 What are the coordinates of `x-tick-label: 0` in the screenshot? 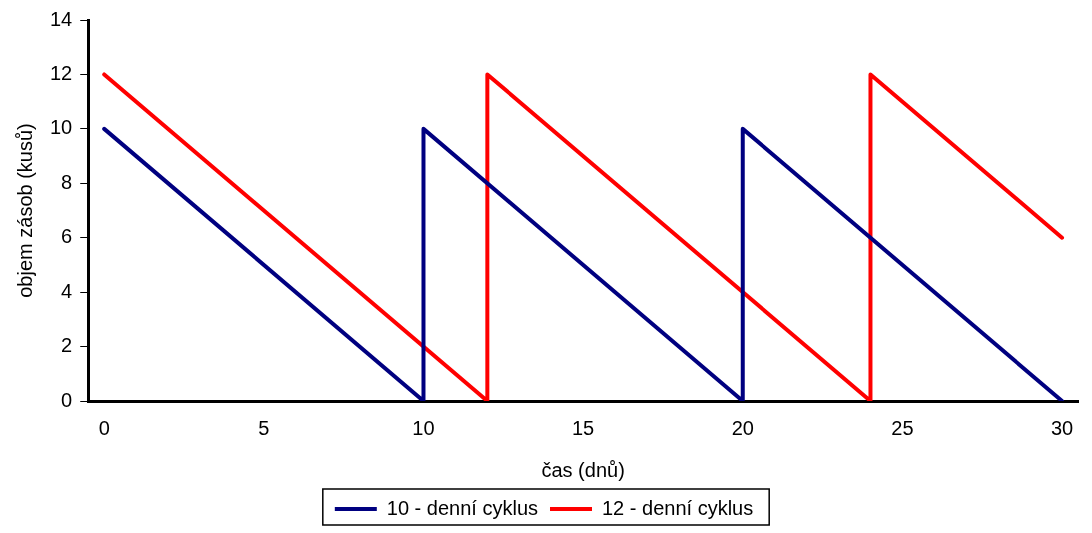 It's located at (104, 427).